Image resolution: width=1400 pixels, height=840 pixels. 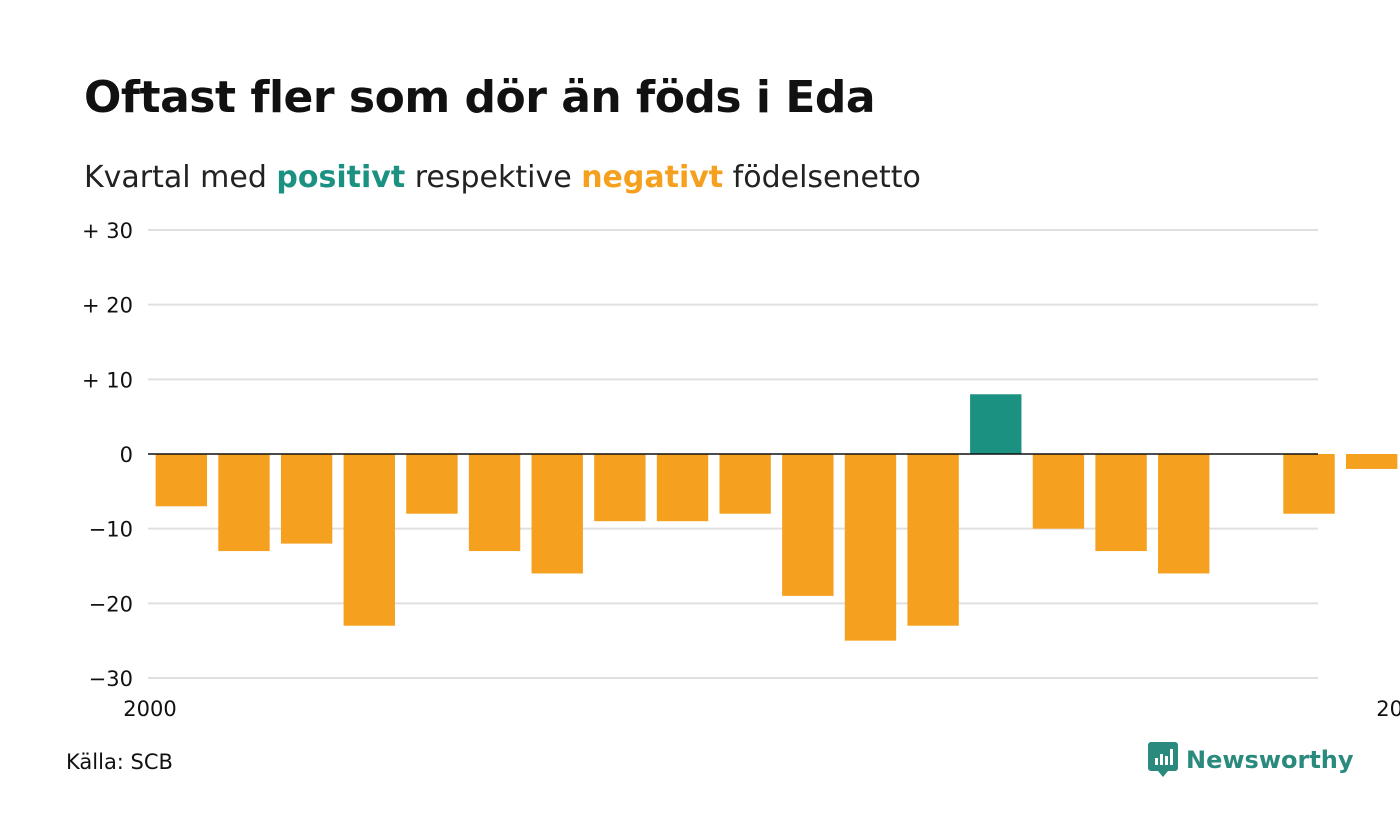 What do you see at coordinates (111, 679) in the screenshot?
I see `y-tick-label: −30` at bounding box center [111, 679].